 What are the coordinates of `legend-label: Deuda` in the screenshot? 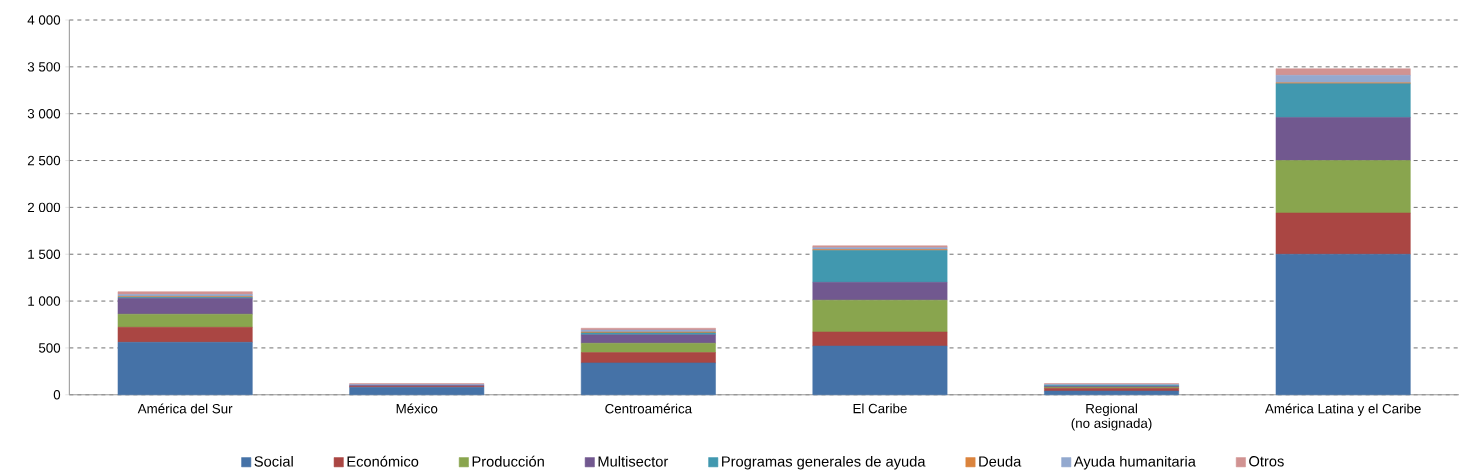 It's located at (1000, 461).